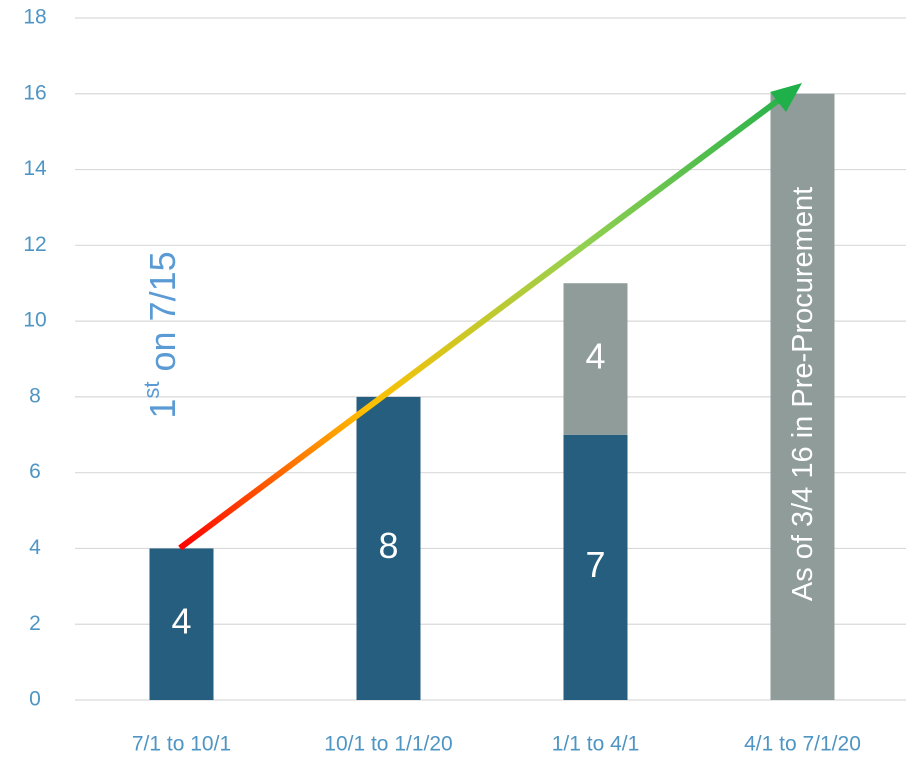  I want to click on annotation-text: 1, so click(162, 409).